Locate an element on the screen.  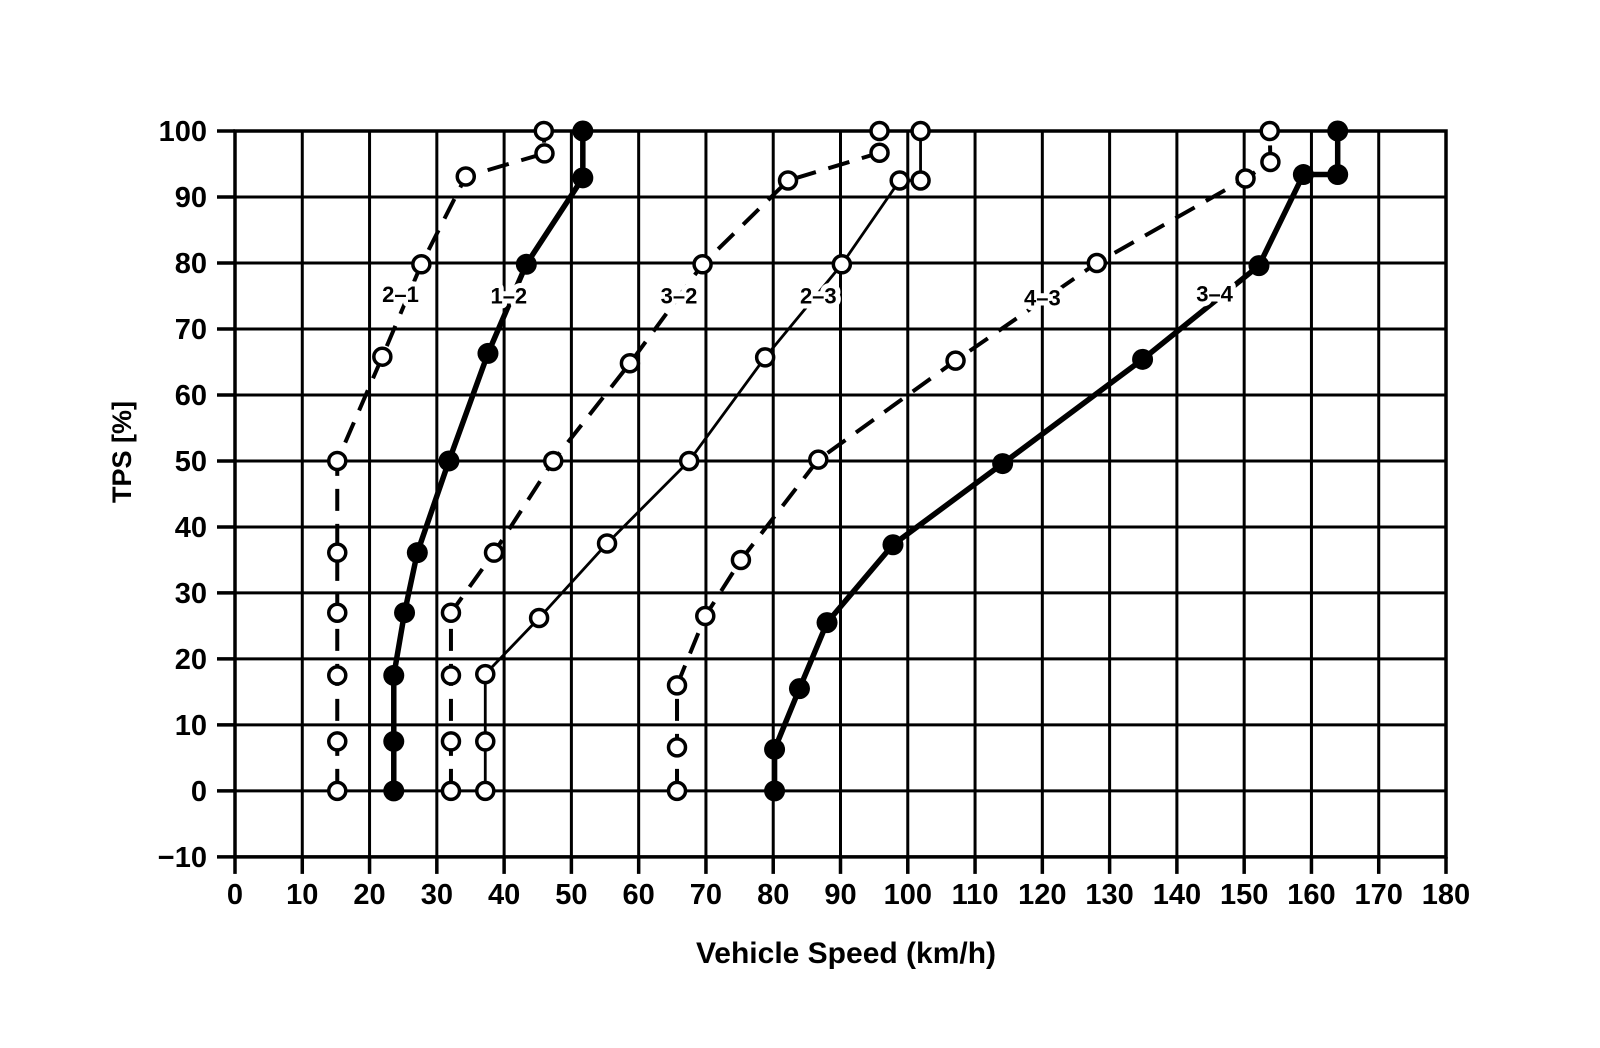
y-tick-label: 10 is located at coordinates (191, 726).